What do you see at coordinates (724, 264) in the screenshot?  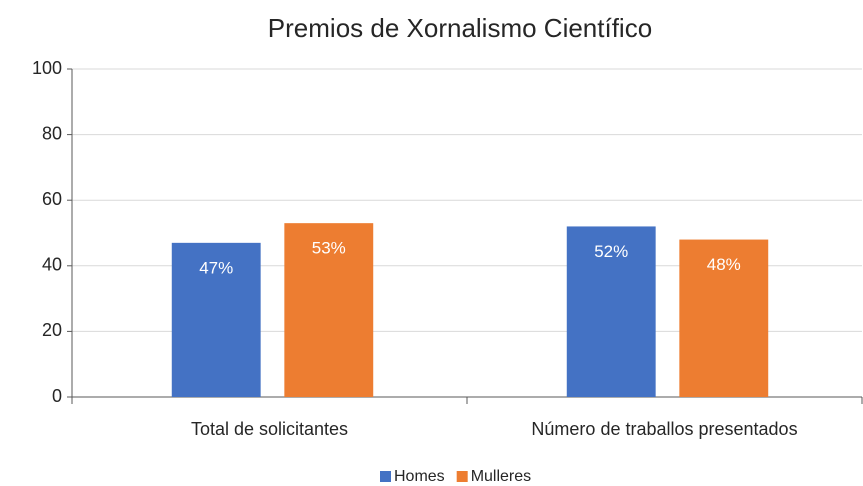 I see `value-label: 48%` at bounding box center [724, 264].